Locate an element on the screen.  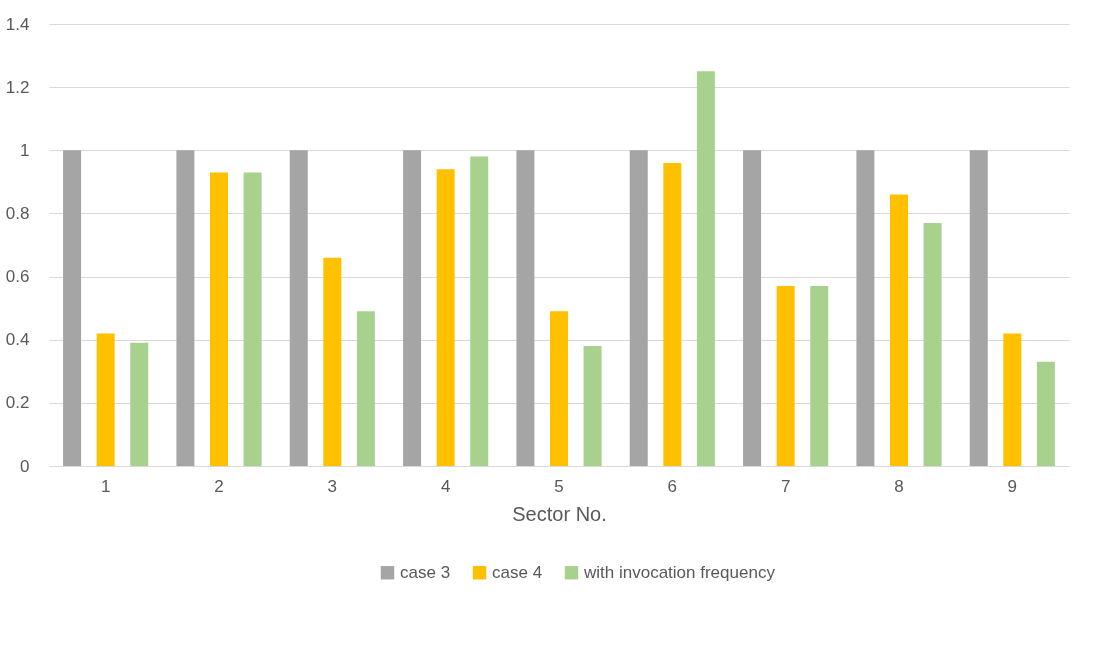
x-tick-label: 6 is located at coordinates (672, 486).